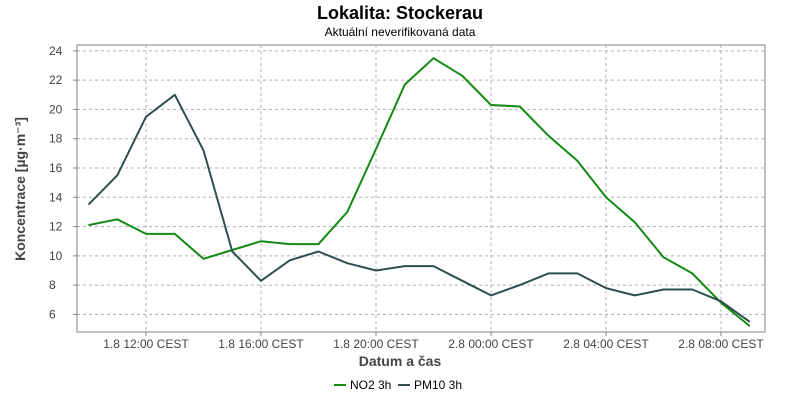 Image resolution: width=800 pixels, height=400 pixels. What do you see at coordinates (606, 344) in the screenshot?
I see `x-tick-label: 2.8 04:00 CEST` at bounding box center [606, 344].